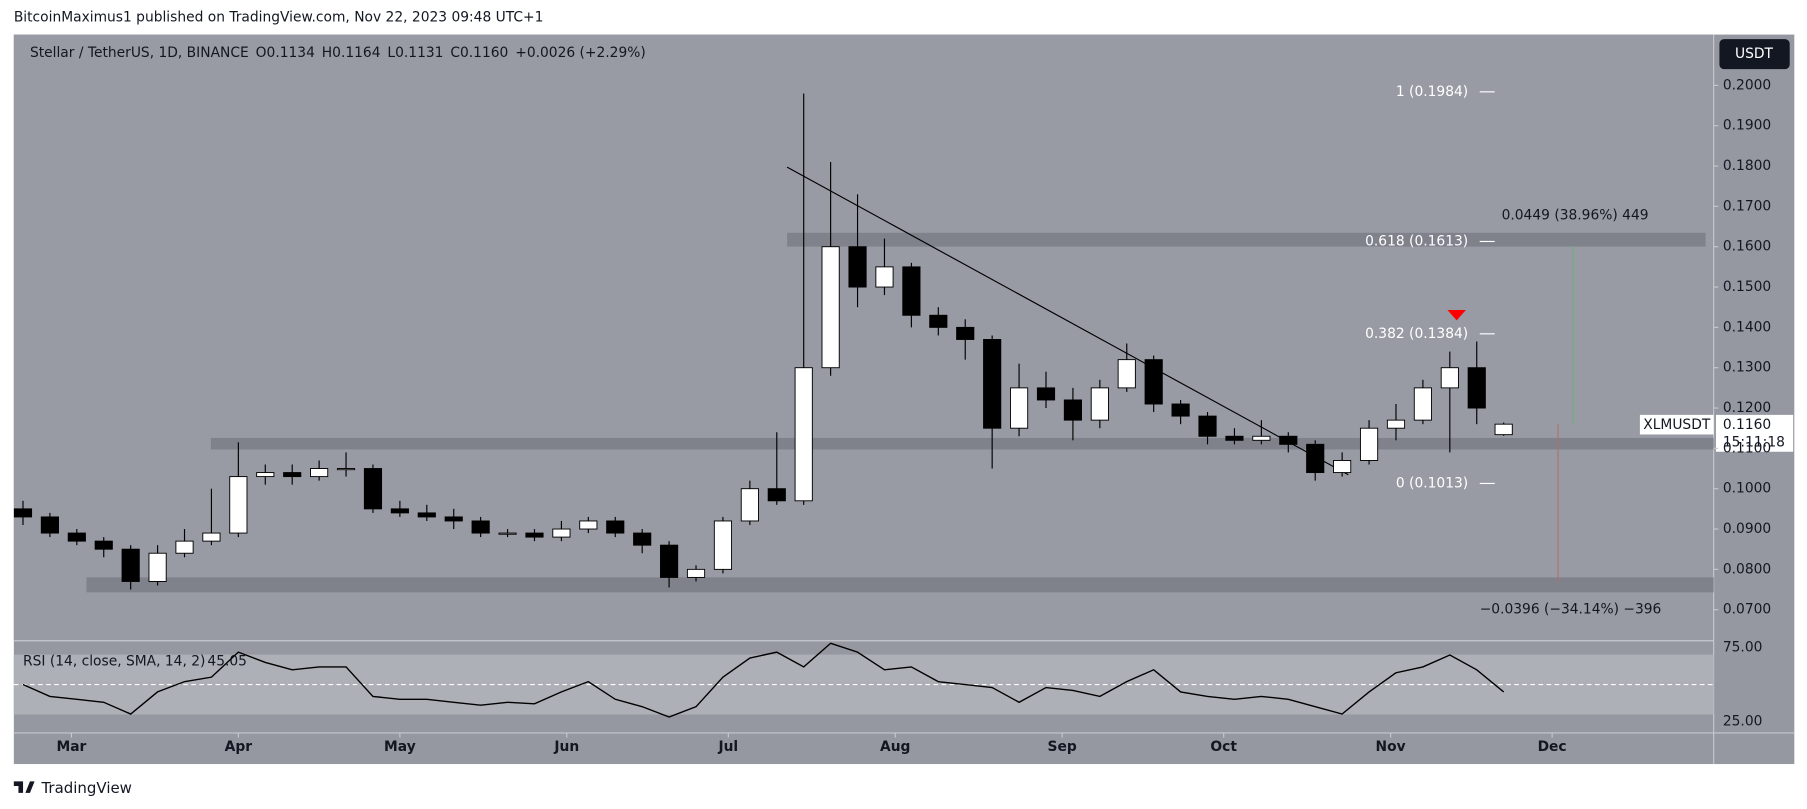 The width and height of the screenshot is (1807, 809). I want to click on x-tick-label: Dec, so click(1552, 747).